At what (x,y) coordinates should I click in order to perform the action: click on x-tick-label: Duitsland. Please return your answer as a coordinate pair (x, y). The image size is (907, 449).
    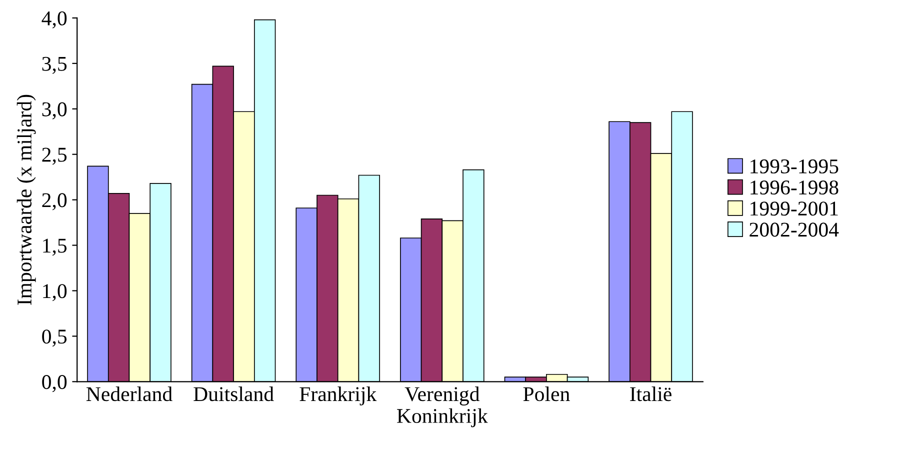
    Looking at the image, I should click on (234, 394).